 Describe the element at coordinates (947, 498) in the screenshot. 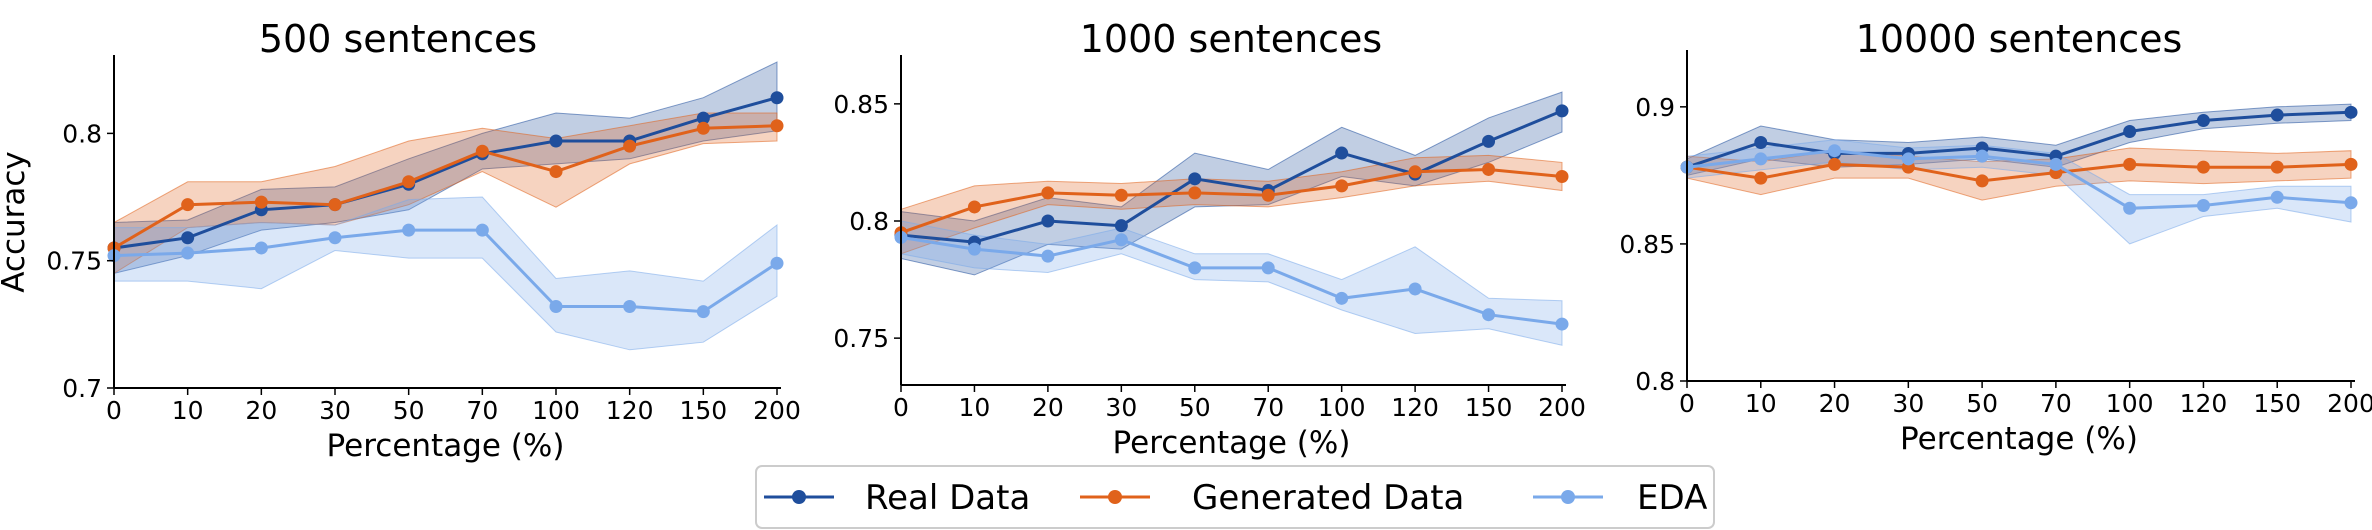

I see `legend-label-real-data: Real Data` at that location.